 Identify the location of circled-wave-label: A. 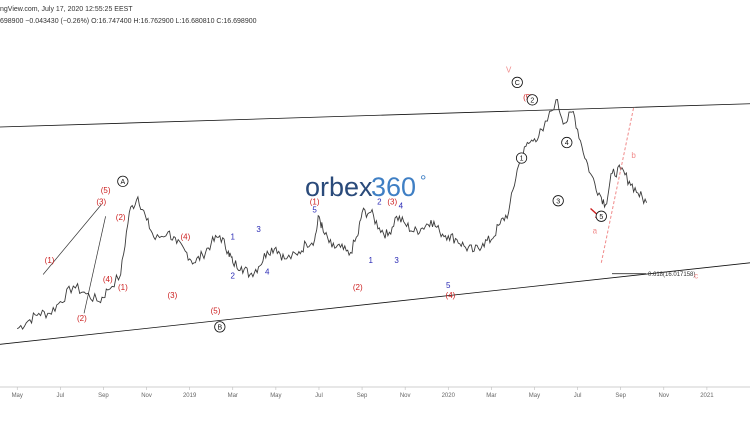
(123, 182).